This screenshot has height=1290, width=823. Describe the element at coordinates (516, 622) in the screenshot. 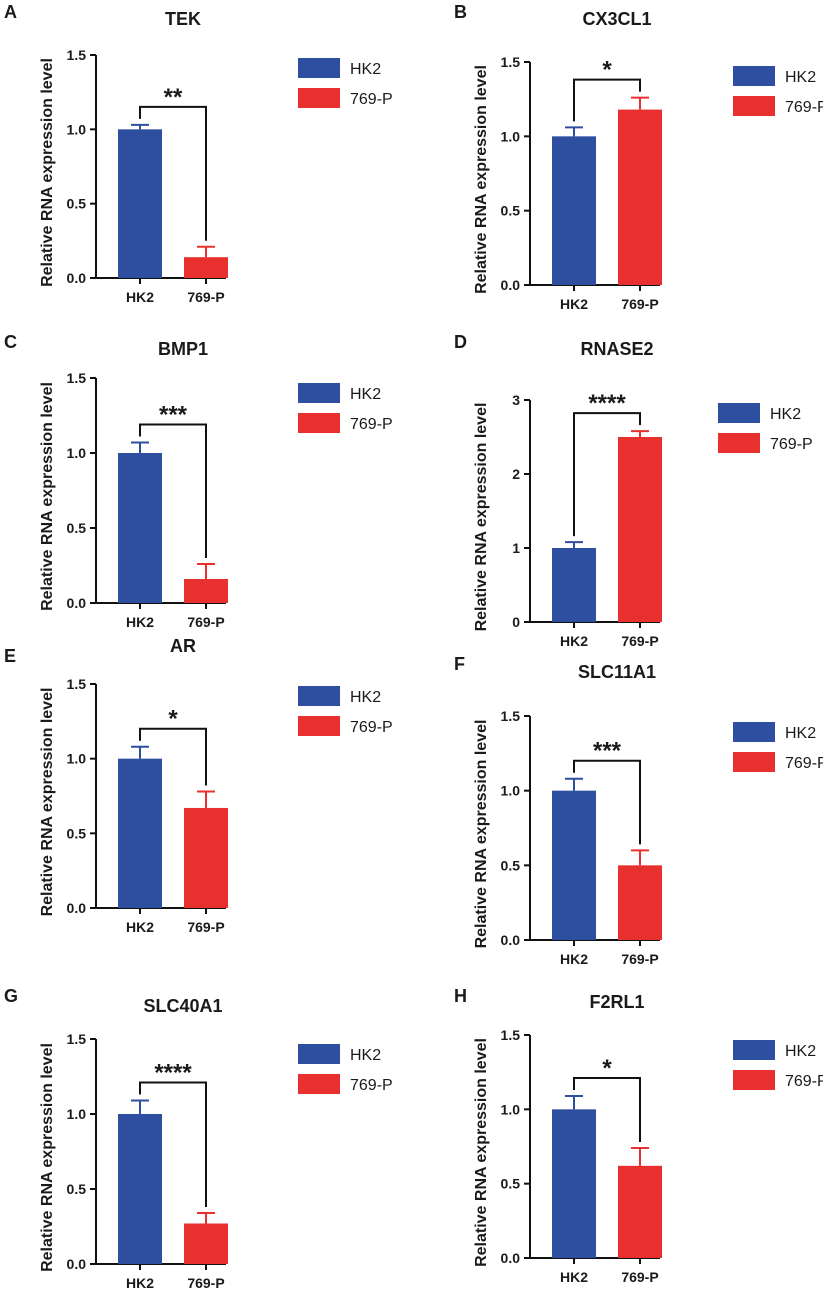

I see `y-tick-label: 0` at that location.